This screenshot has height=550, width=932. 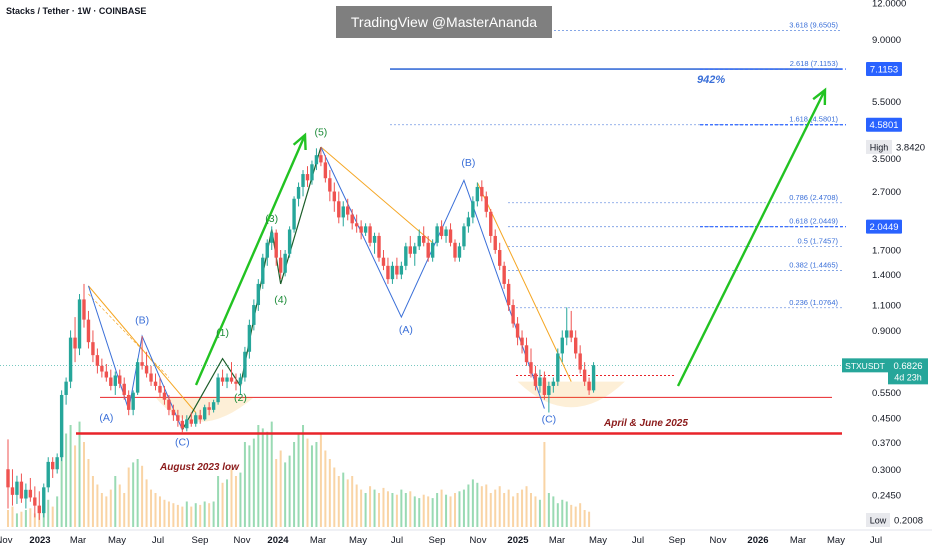 What do you see at coordinates (813, 302) in the screenshot?
I see `fib-level-label: 0.236 (1.0764)` at bounding box center [813, 302].